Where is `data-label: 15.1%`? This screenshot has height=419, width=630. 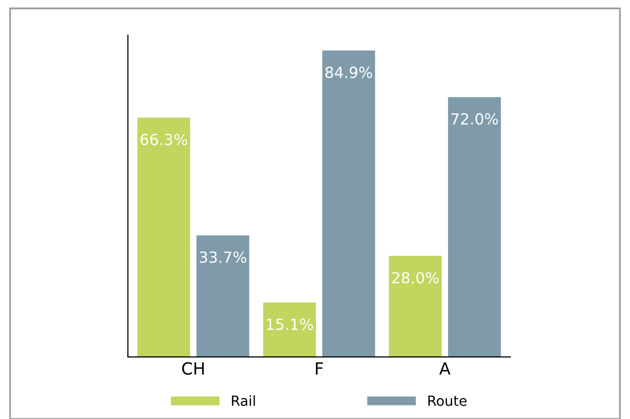
data-label: 15.1% is located at coordinates (289, 324).